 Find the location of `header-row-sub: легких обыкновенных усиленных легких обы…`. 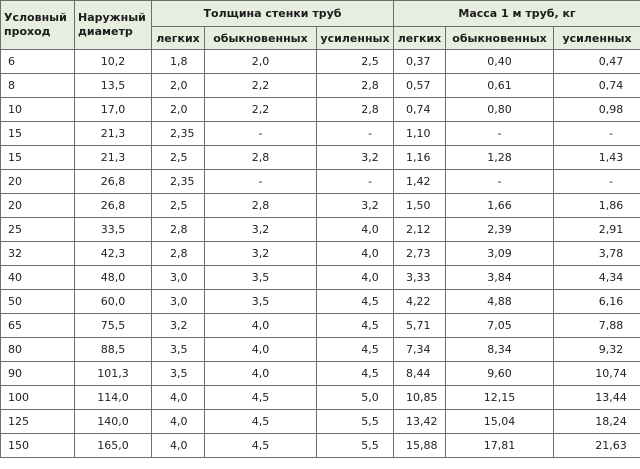

header-row-sub: легких обыкновенных усиленных легких обы… is located at coordinates (320, 38).